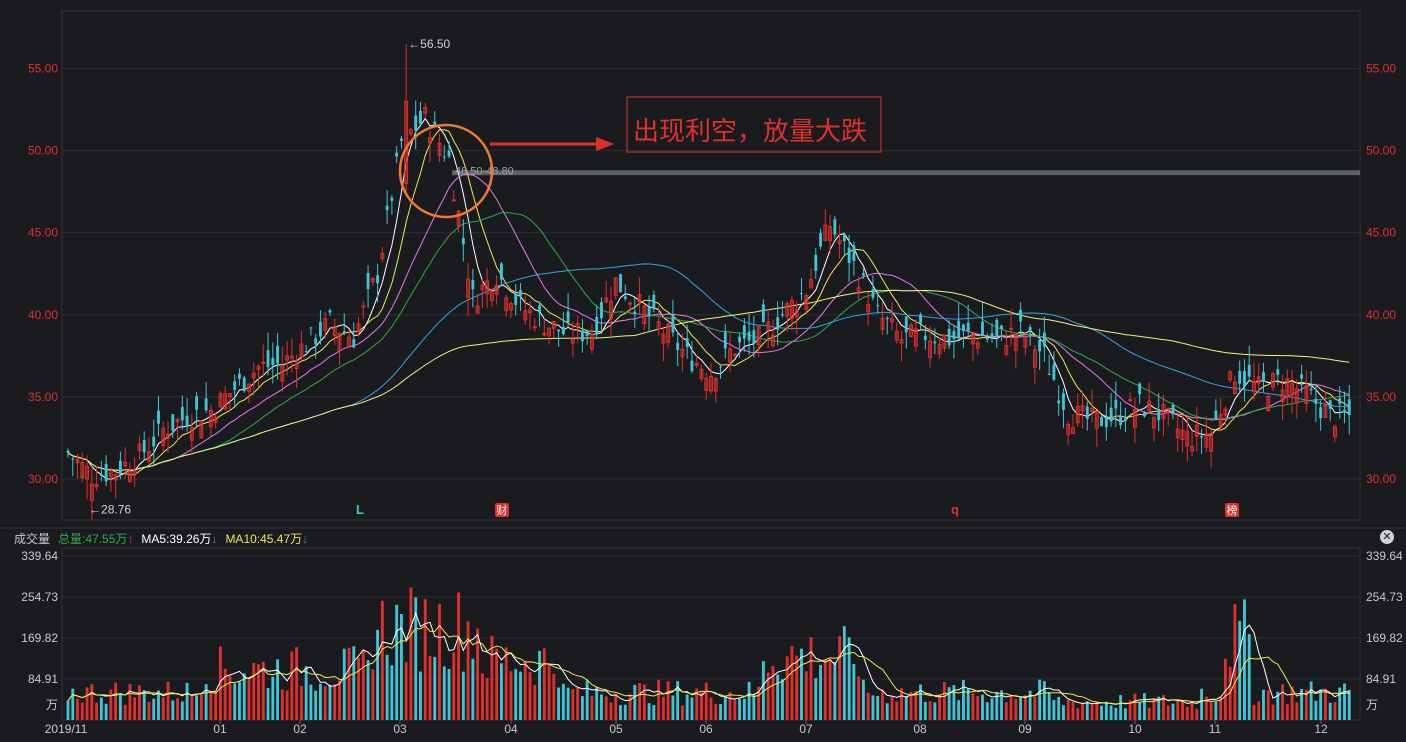  Describe the element at coordinates (1372, 705) in the screenshot. I see `volume-tick-label: 万` at that location.